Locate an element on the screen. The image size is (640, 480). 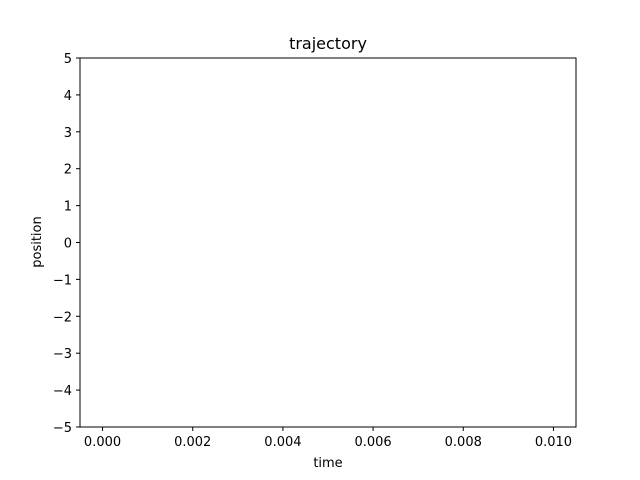
y-tick-label: 2 is located at coordinates (68, 170).